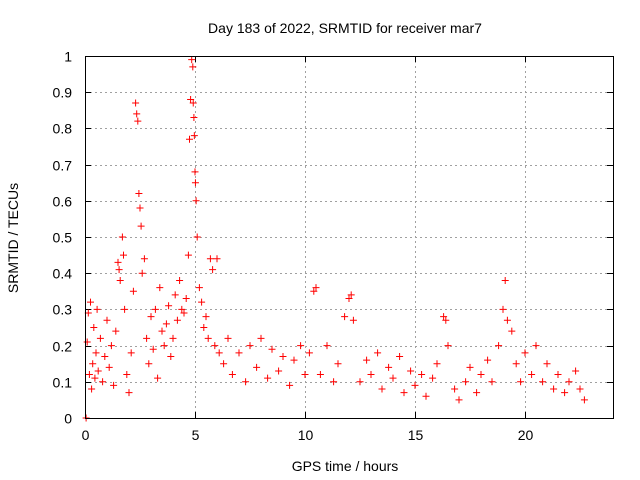 This screenshot has height=480, width=640. I want to click on x-tick-label: 0, so click(86, 435).